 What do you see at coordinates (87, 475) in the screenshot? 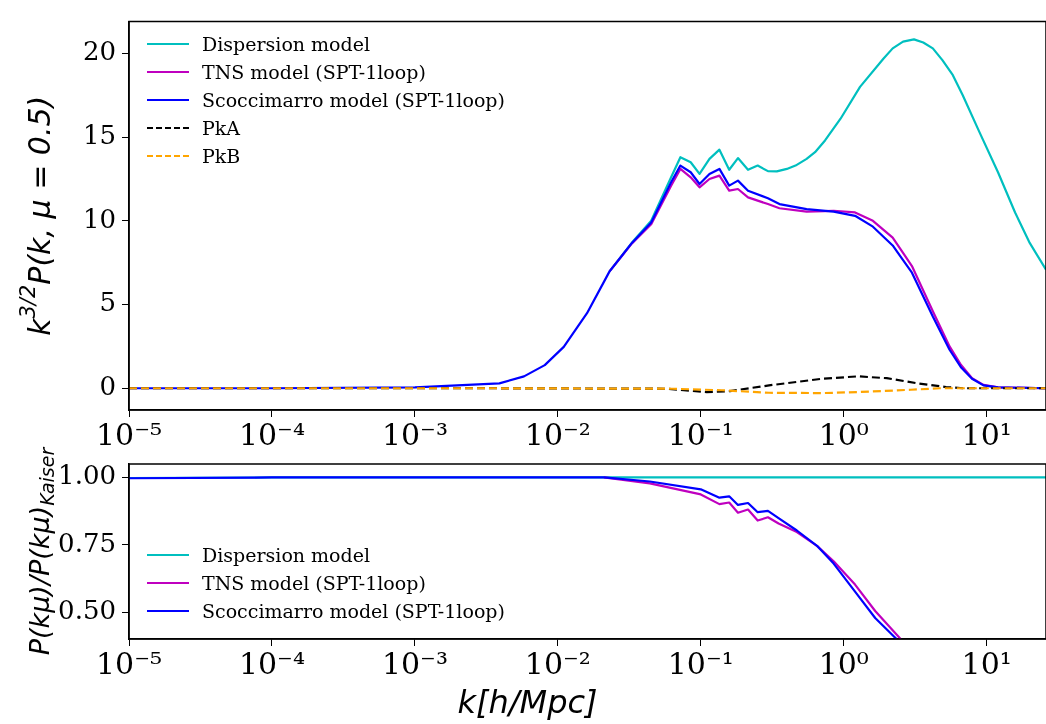
I see `y-tick-label: 1.00` at bounding box center [87, 475].